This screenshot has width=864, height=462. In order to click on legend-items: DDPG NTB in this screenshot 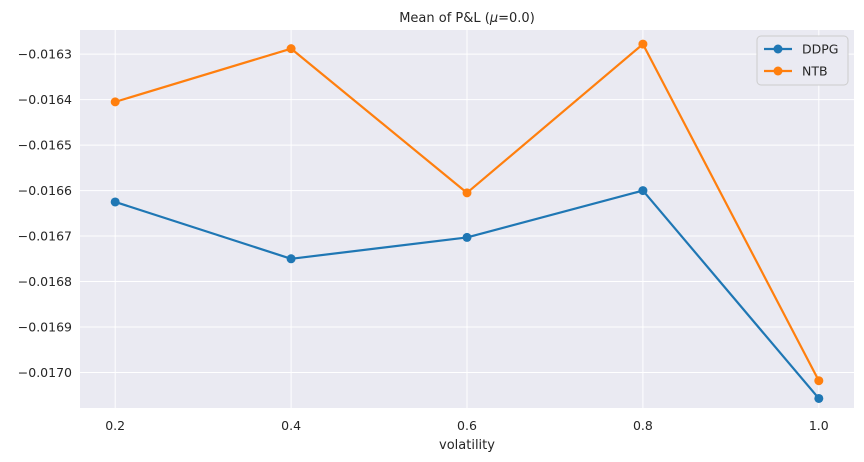, I will do `click(801, 60)`.